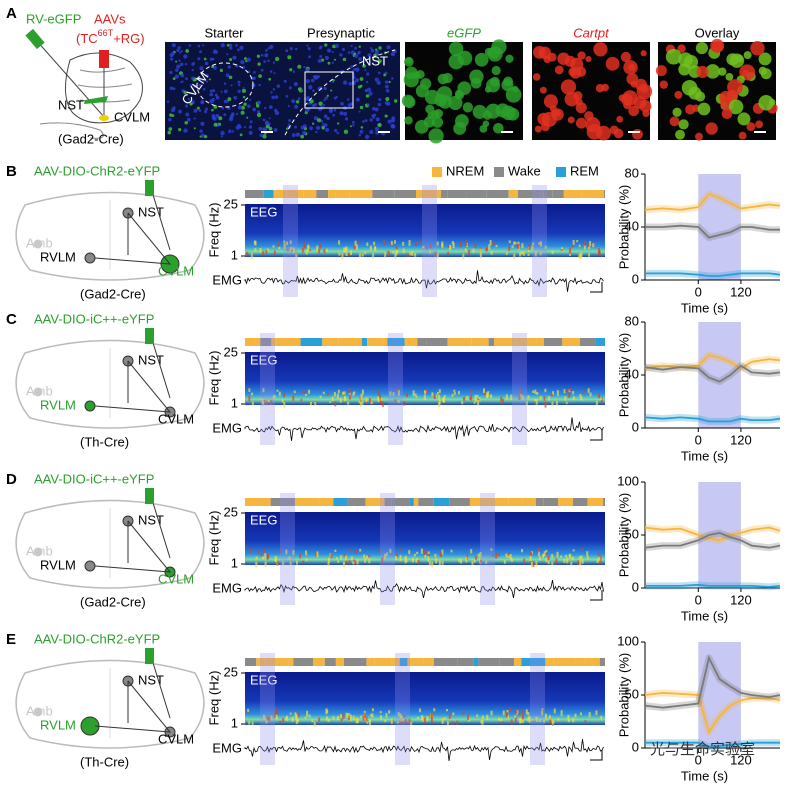 Image resolution: width=796 pixels, height=785 pixels. I want to click on cvlm-region, so click(104, 118).